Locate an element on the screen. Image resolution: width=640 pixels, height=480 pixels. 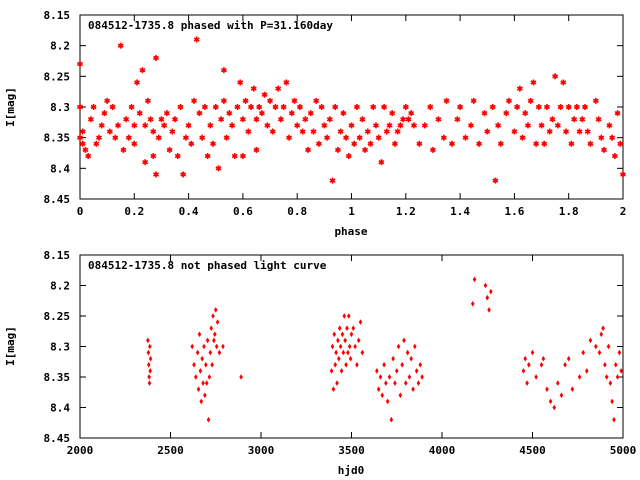
phased-x-tick-label: 1.4 is located at coordinates (460, 211).